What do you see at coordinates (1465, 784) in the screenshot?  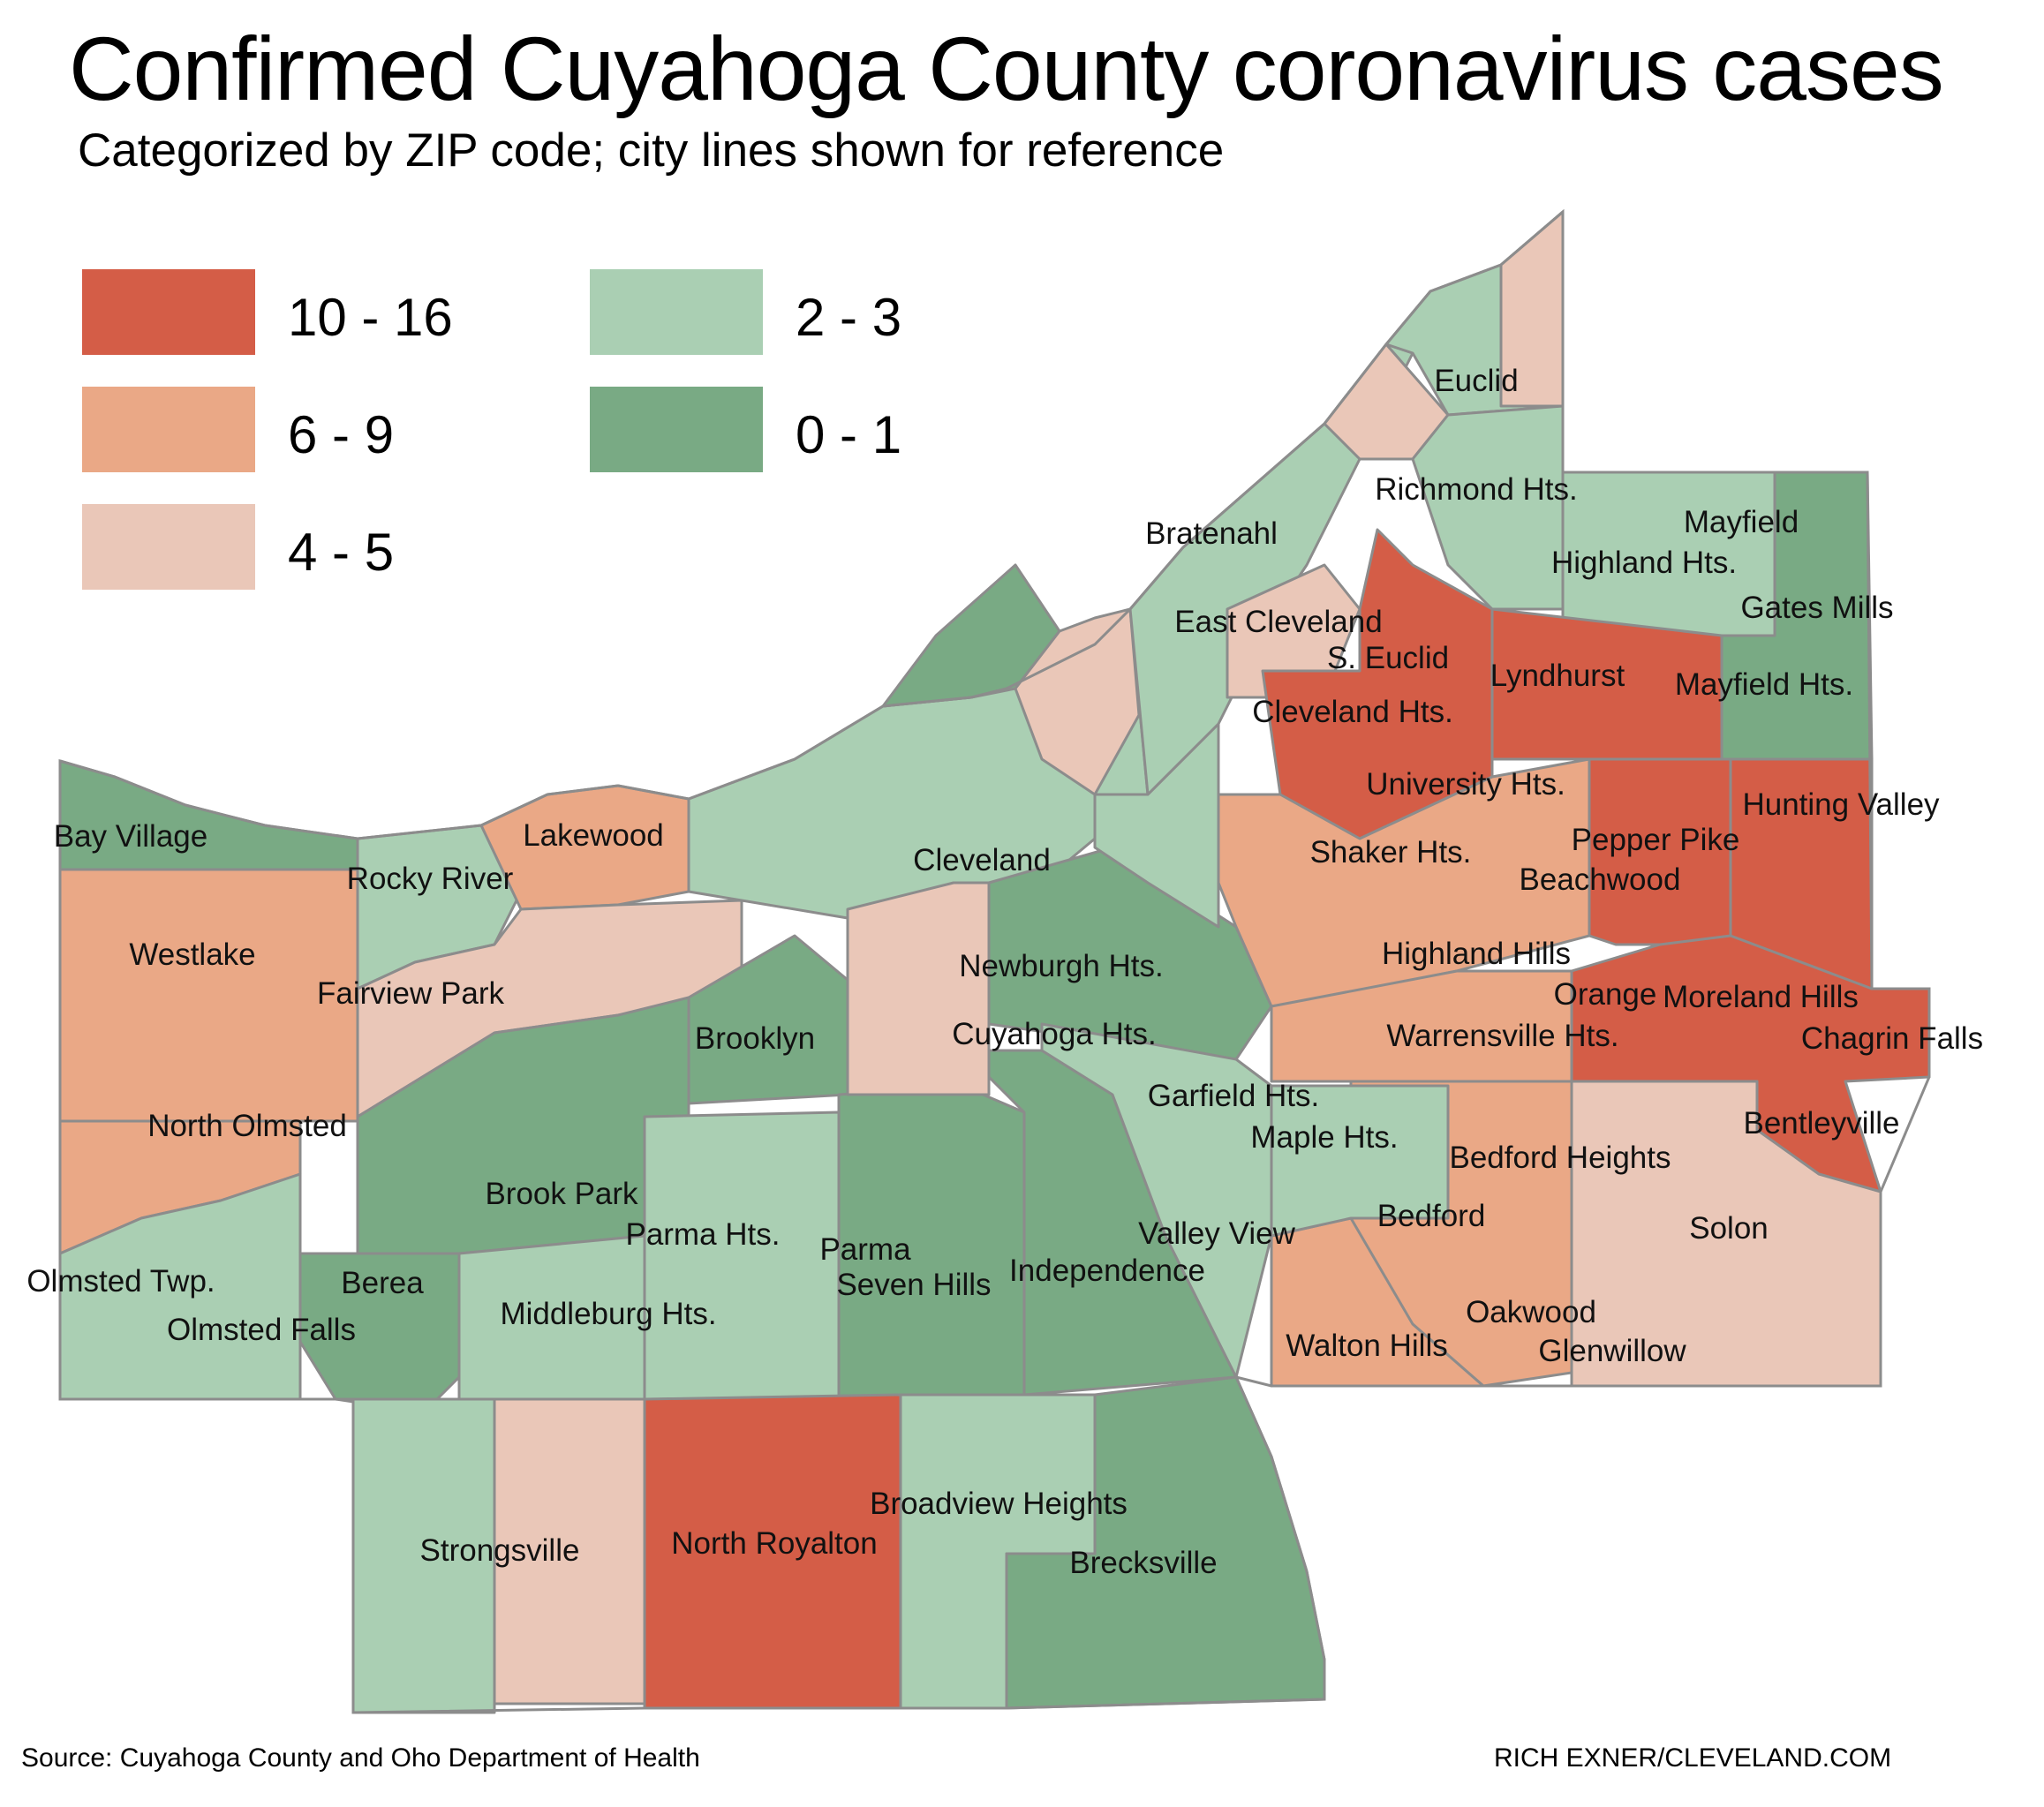 I see `place-label: University Hts.` at bounding box center [1465, 784].